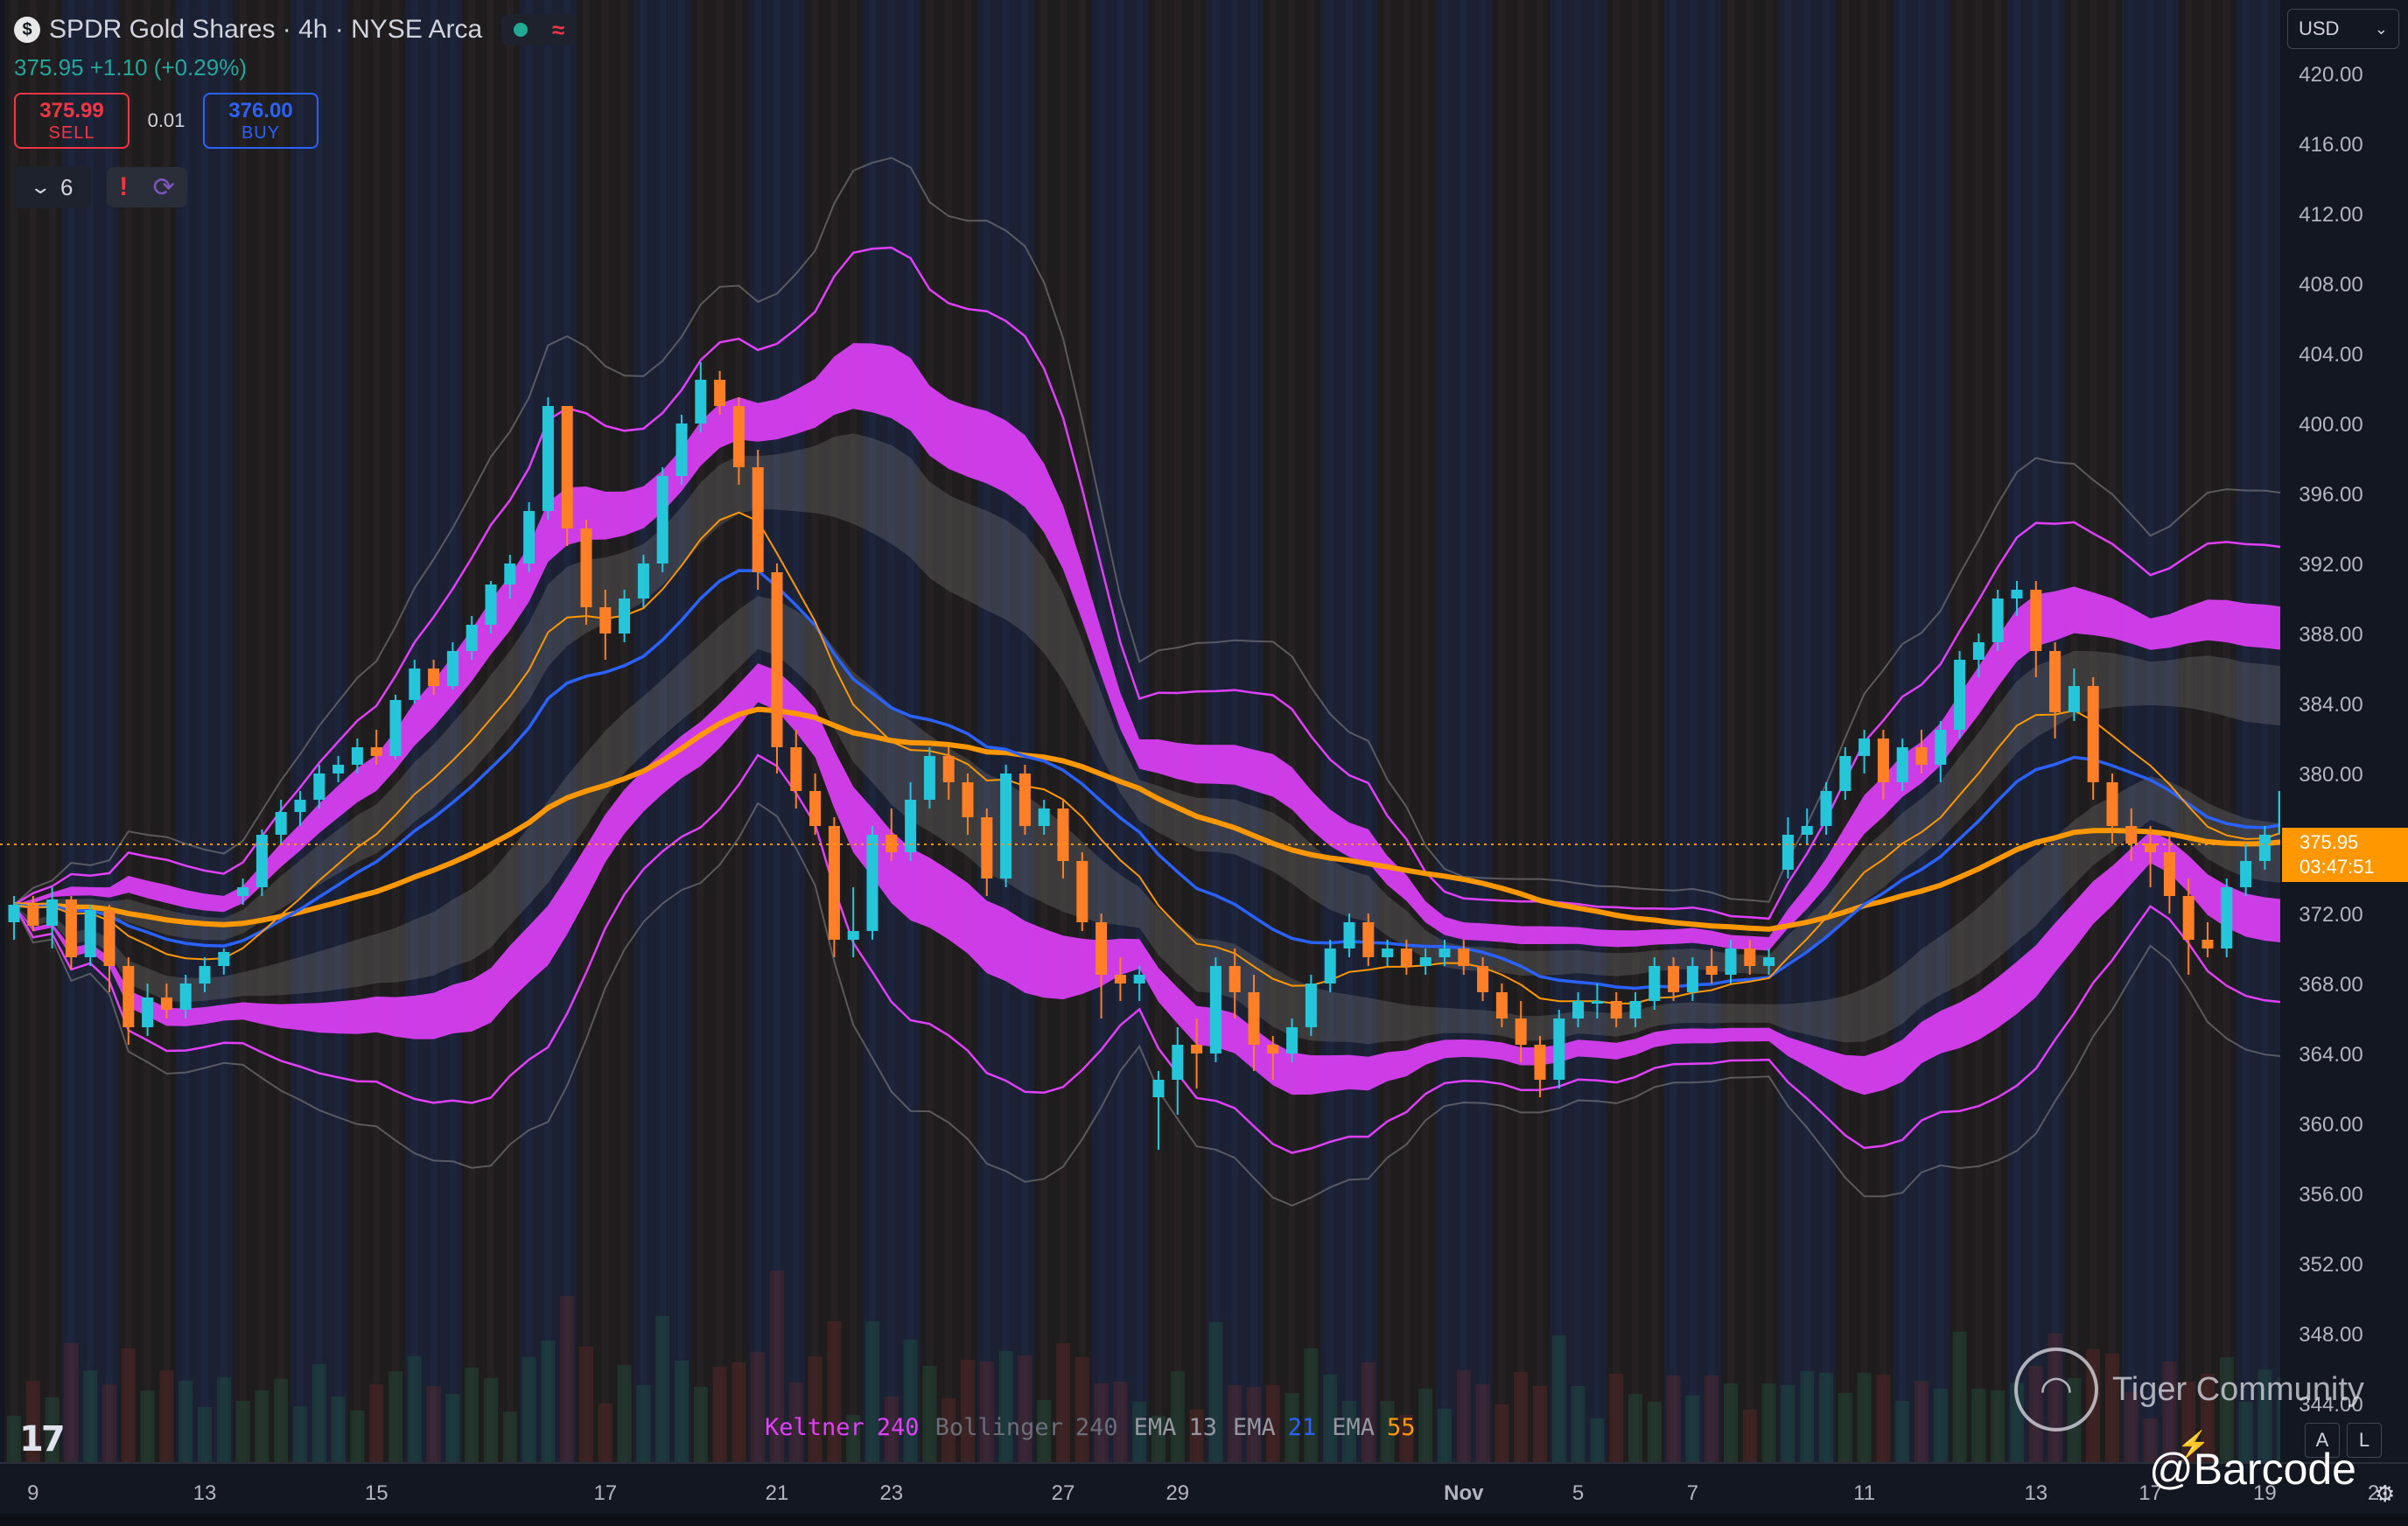 This screenshot has height=1526, width=2408. Describe the element at coordinates (1210, 819) in the screenshot. I see `ema55-line` at that location.